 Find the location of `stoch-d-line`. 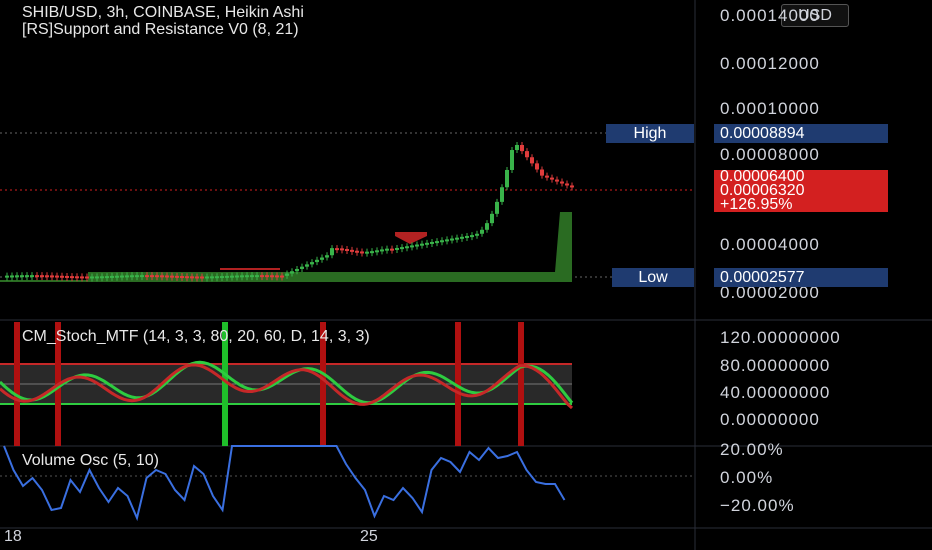

stoch-d-line is located at coordinates (287, 386).